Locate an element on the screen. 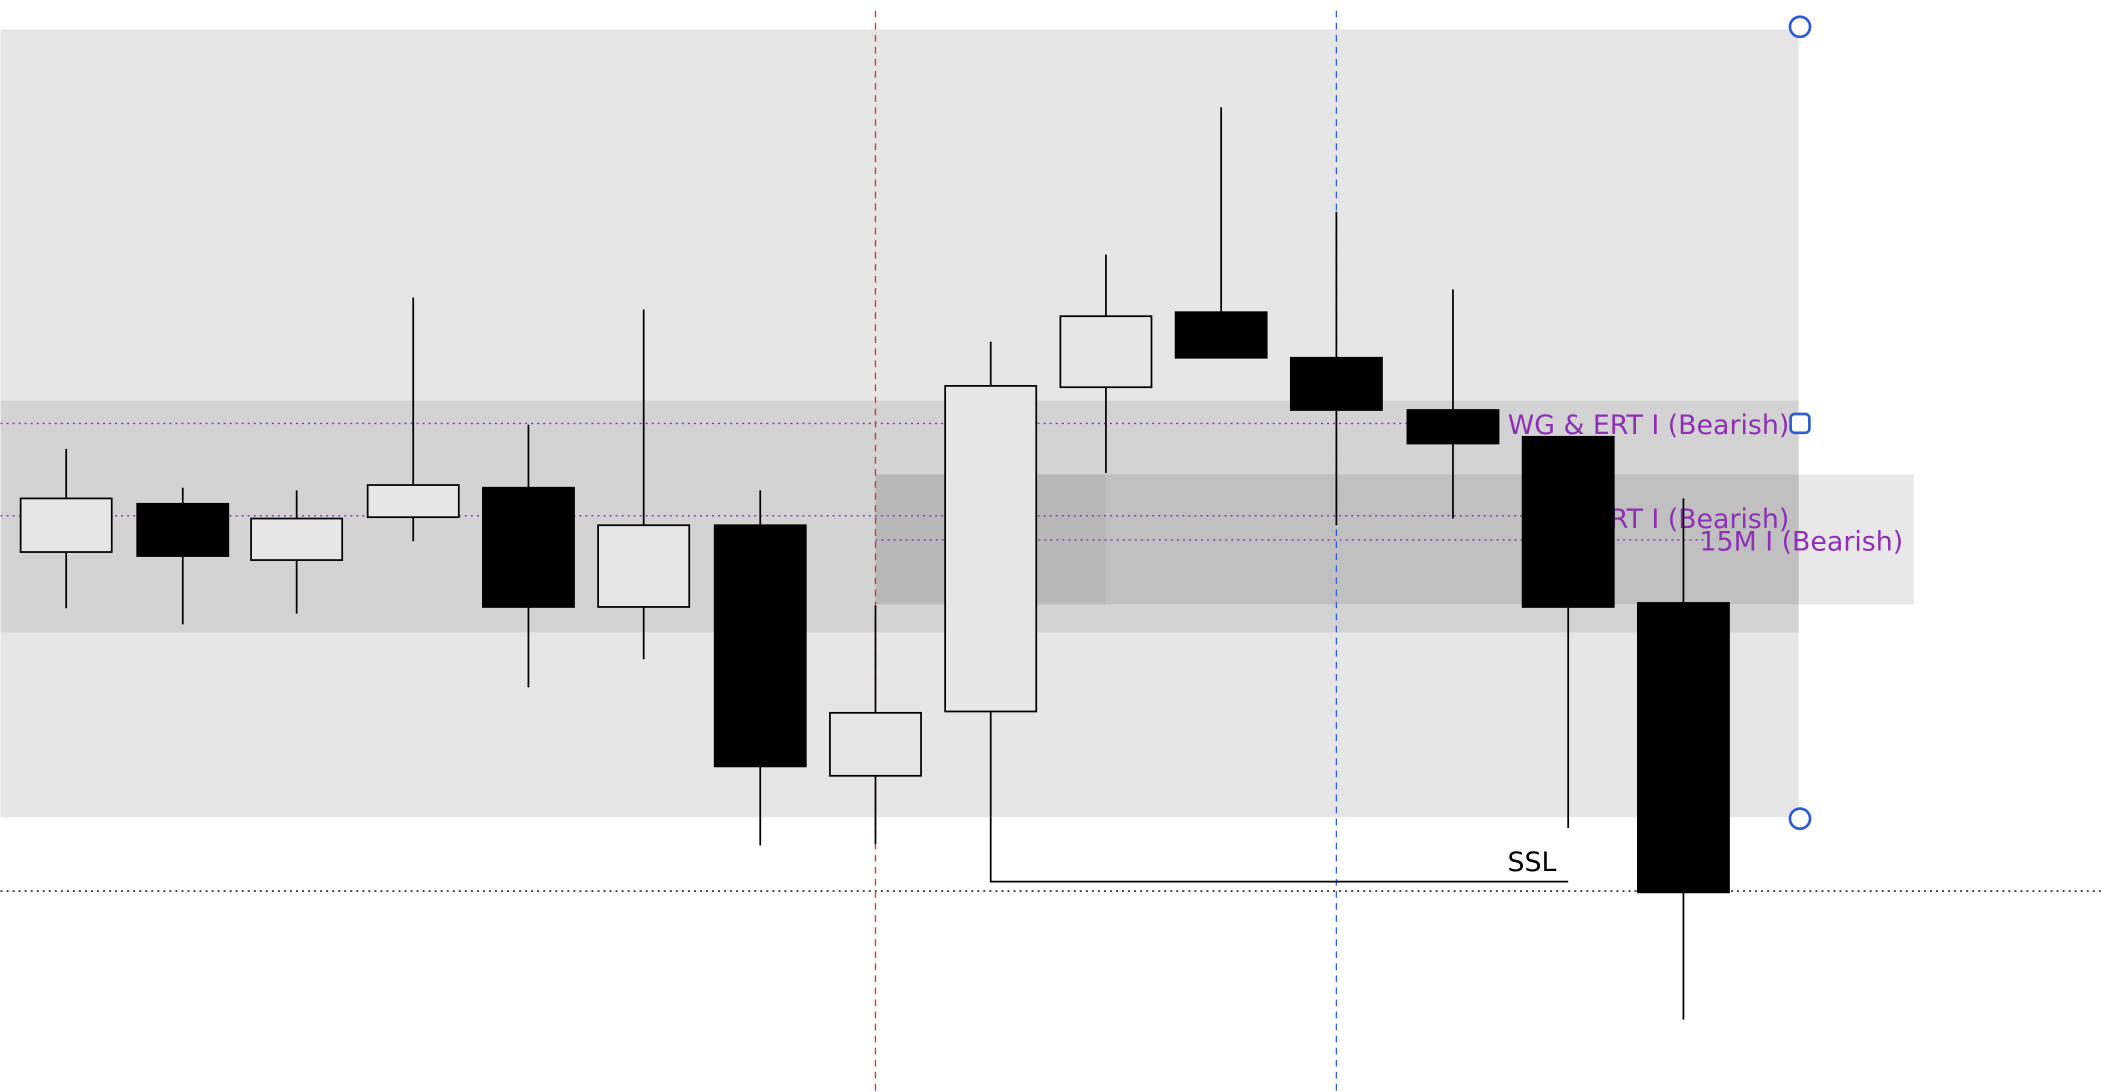 This screenshot has height=1092, width=2102. zone-label: 15M I (Bearish) is located at coordinates (1802, 542).